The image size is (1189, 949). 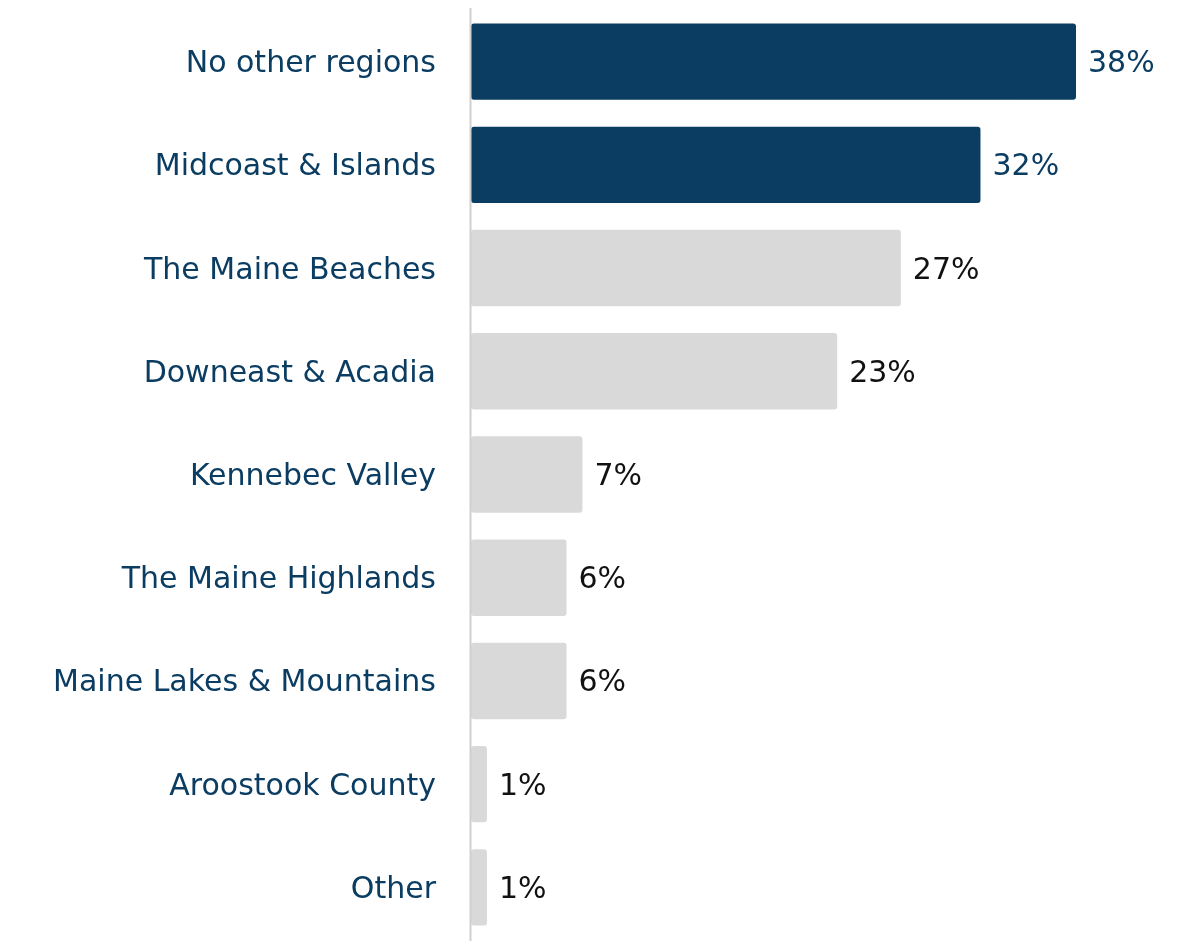 What do you see at coordinates (1121, 62) in the screenshot?
I see `data-label: 38%` at bounding box center [1121, 62].